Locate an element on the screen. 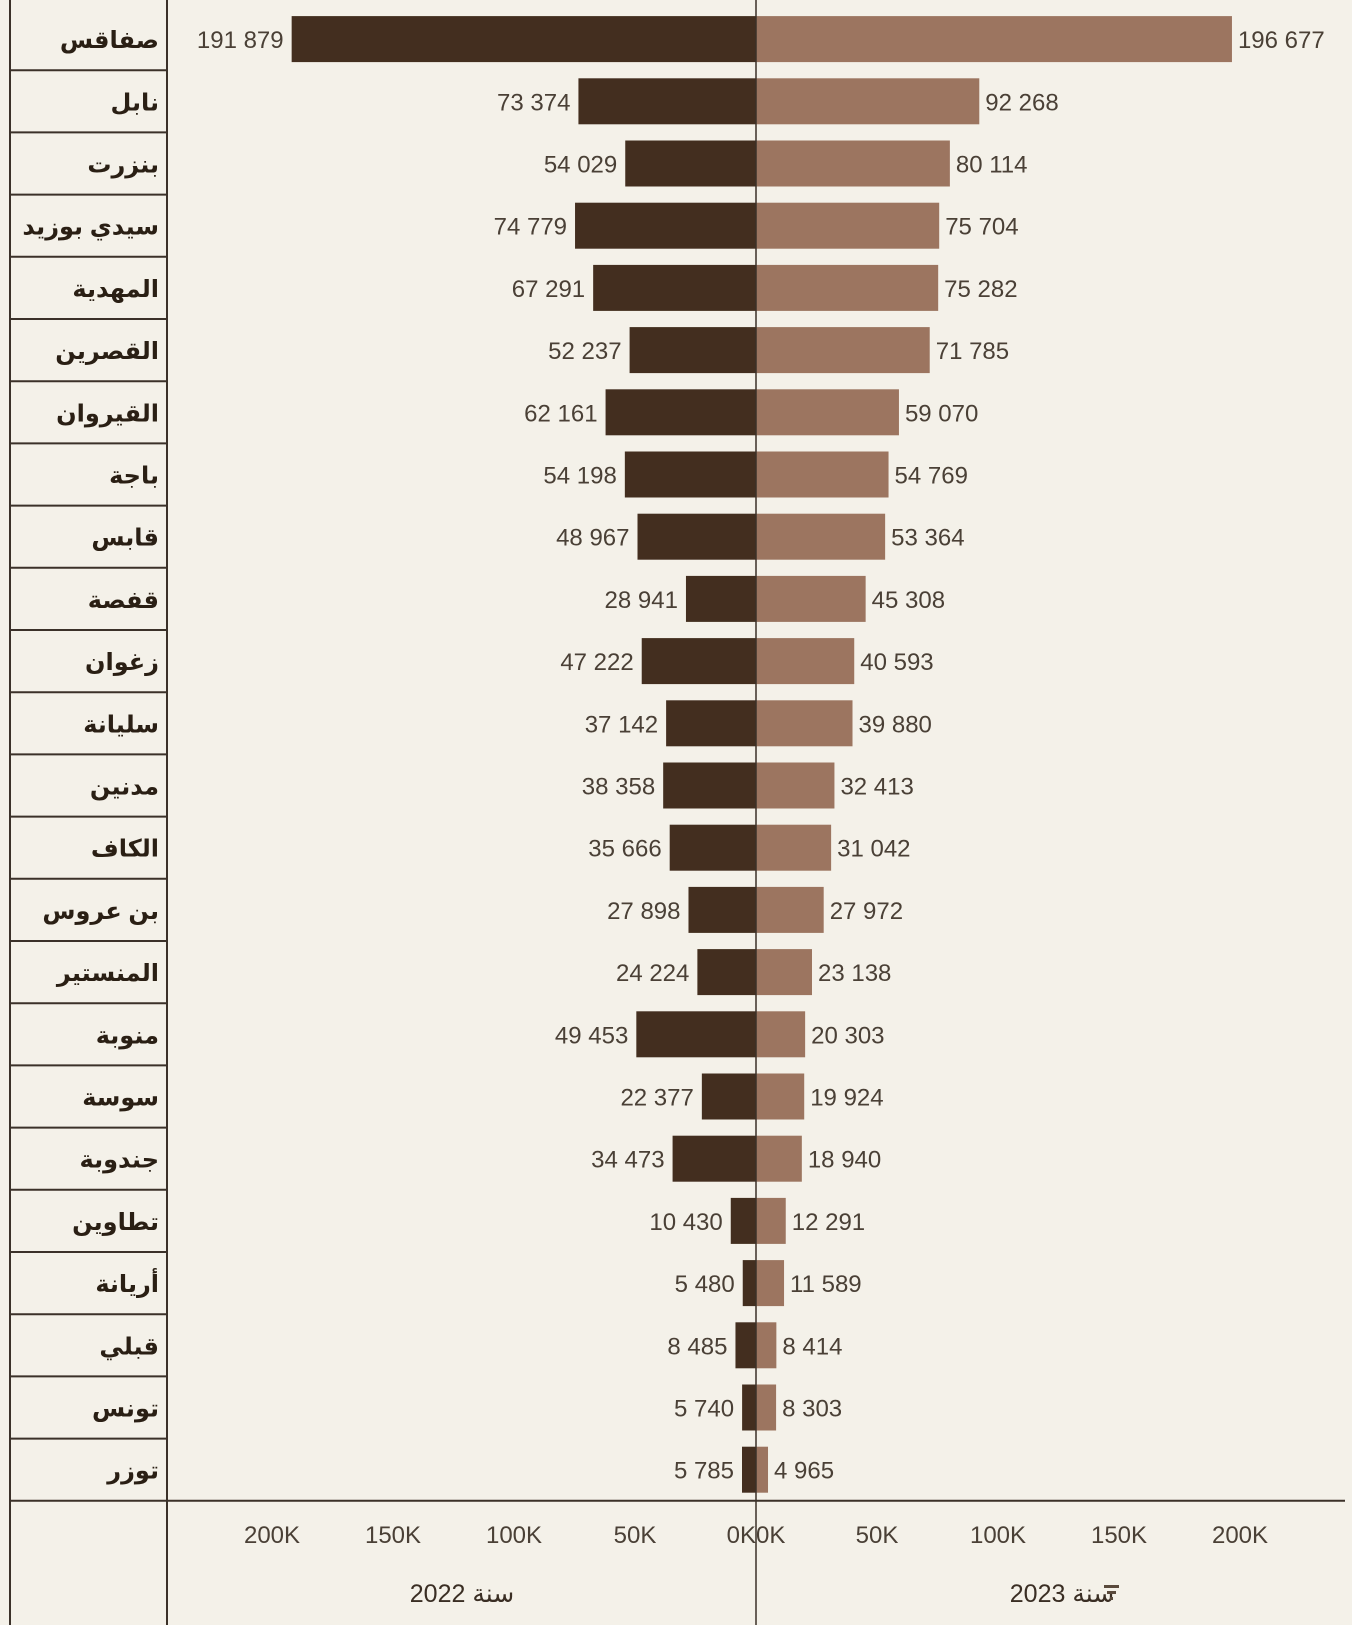 Image resolution: width=1352 pixels, height=1625 pixels. category-label: صفاقس is located at coordinates (109, 40).